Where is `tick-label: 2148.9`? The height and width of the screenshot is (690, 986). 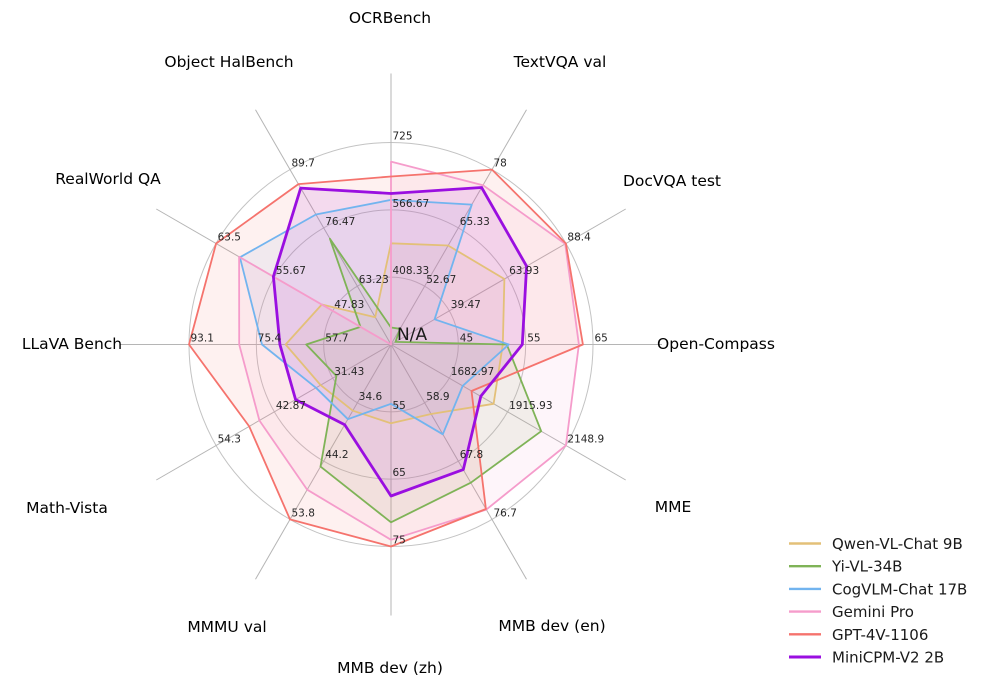 tick-label: 2148.9 is located at coordinates (585, 440).